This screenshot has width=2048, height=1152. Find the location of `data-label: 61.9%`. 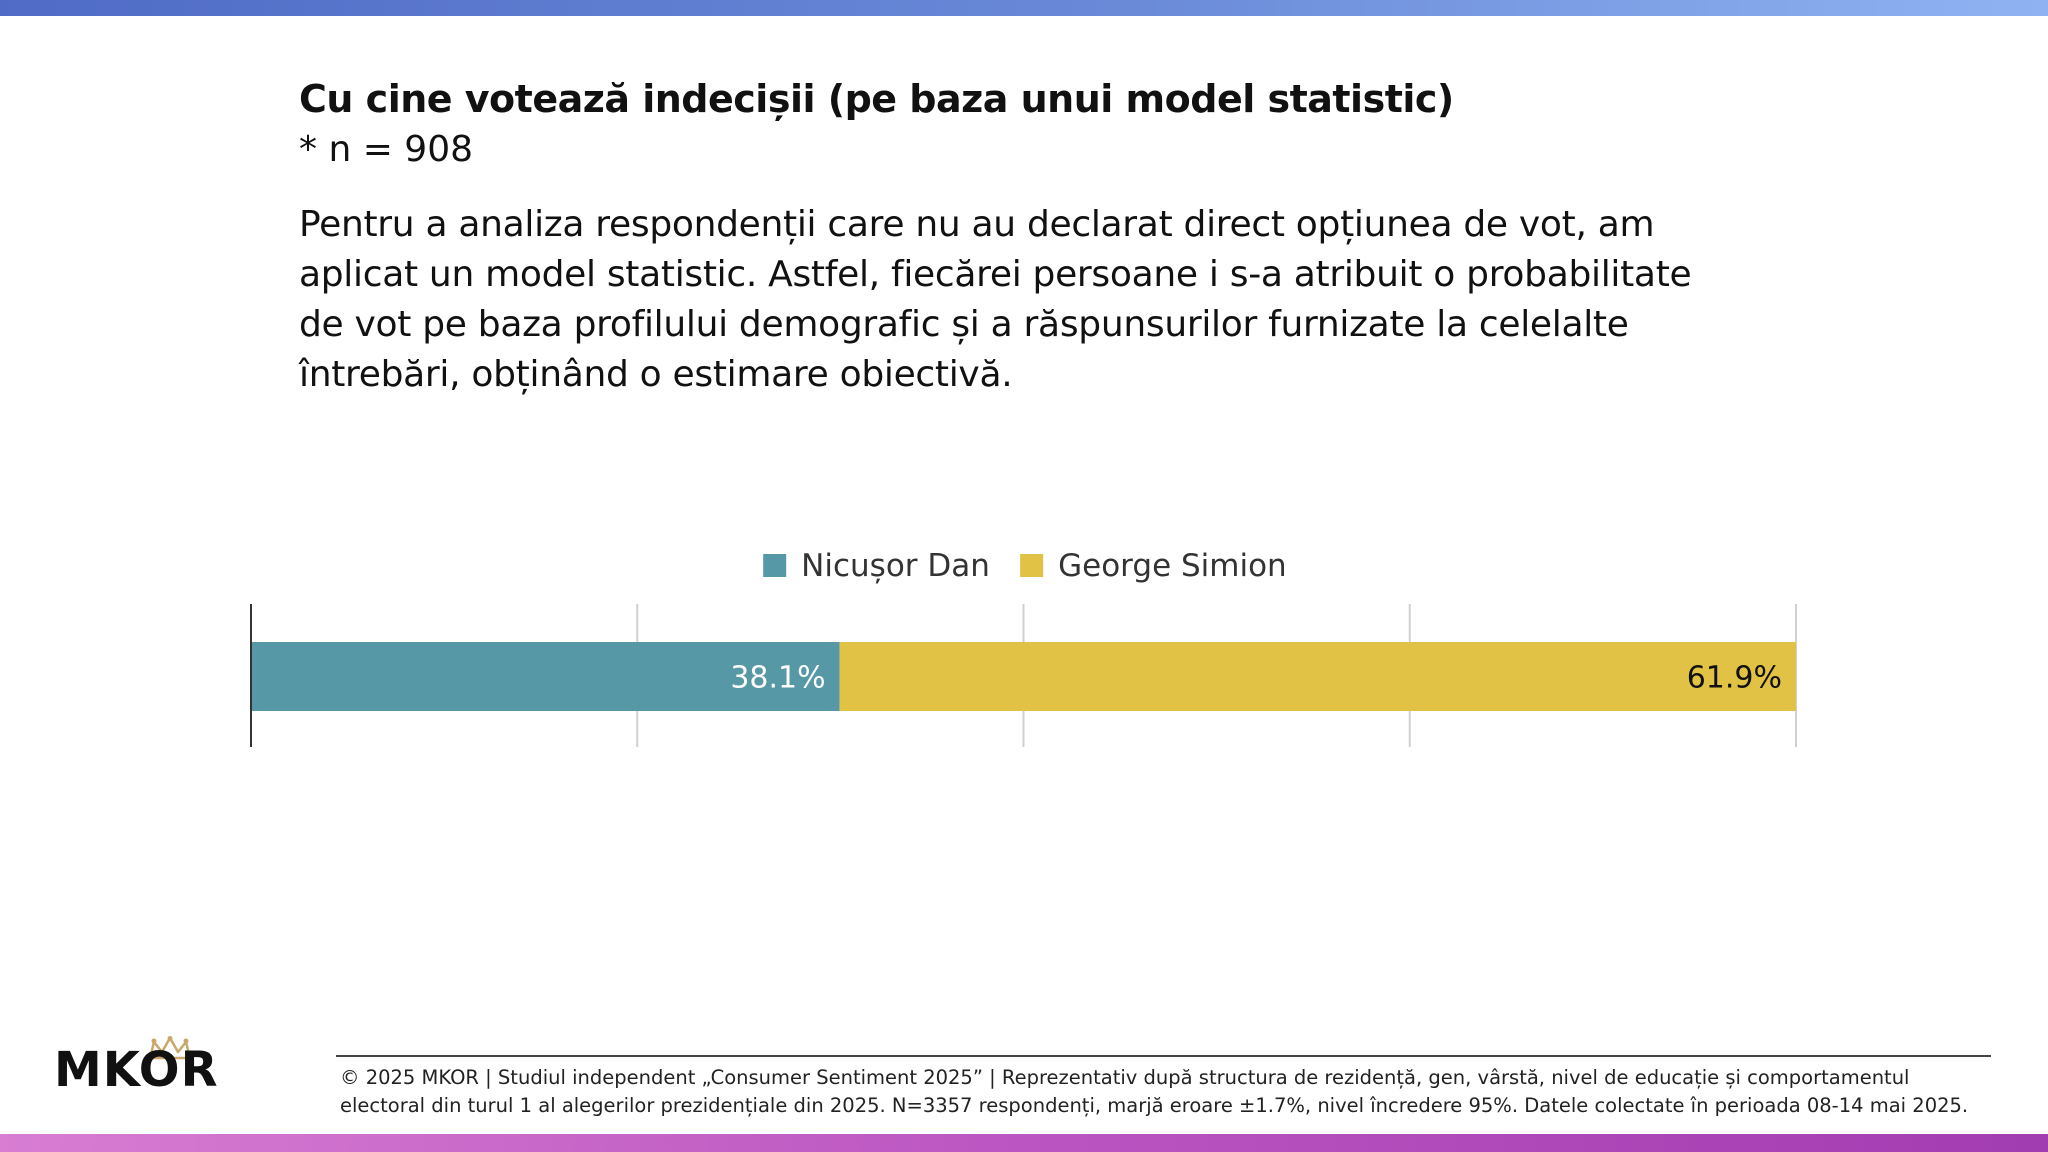

data-label: 61.9% is located at coordinates (1734, 678).